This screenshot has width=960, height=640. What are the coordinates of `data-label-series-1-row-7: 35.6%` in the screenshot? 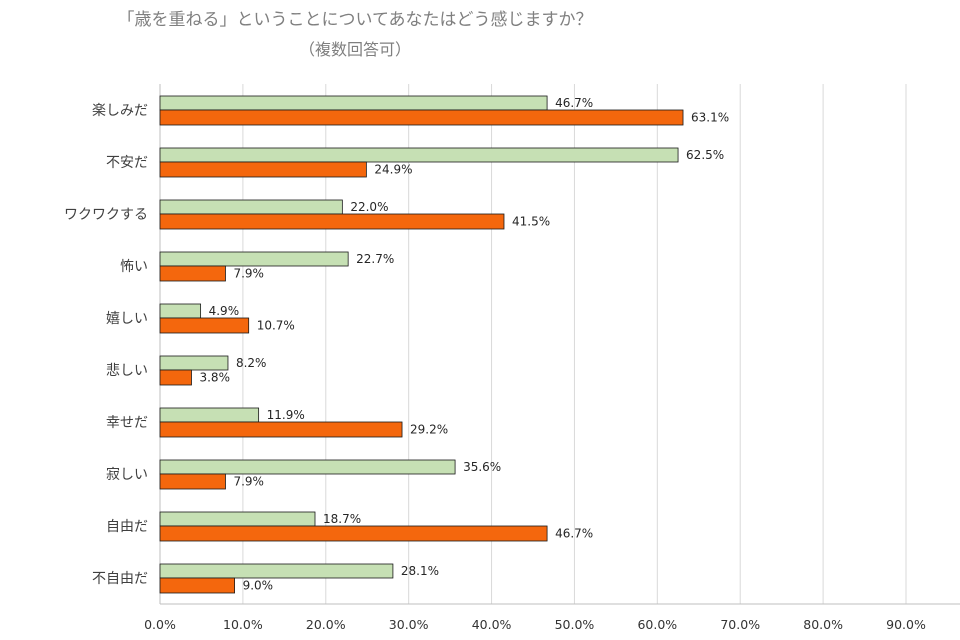 It's located at (482, 467).